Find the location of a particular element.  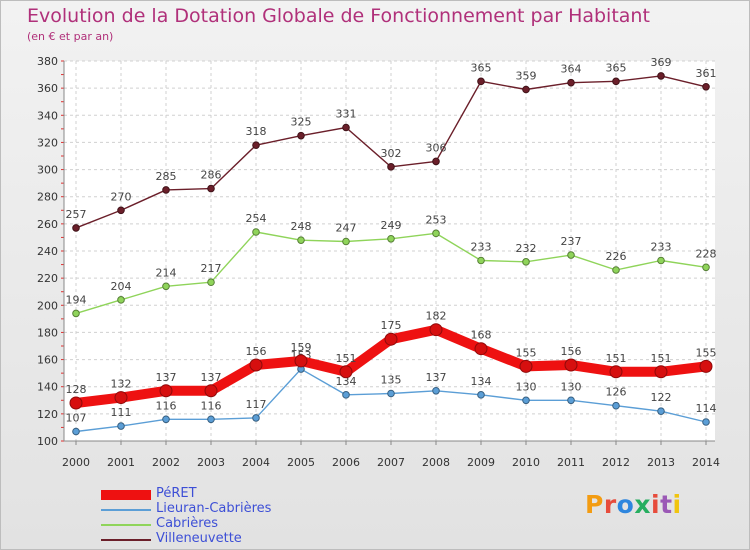

data-label-cabrieres: 254 is located at coordinates (256, 218).